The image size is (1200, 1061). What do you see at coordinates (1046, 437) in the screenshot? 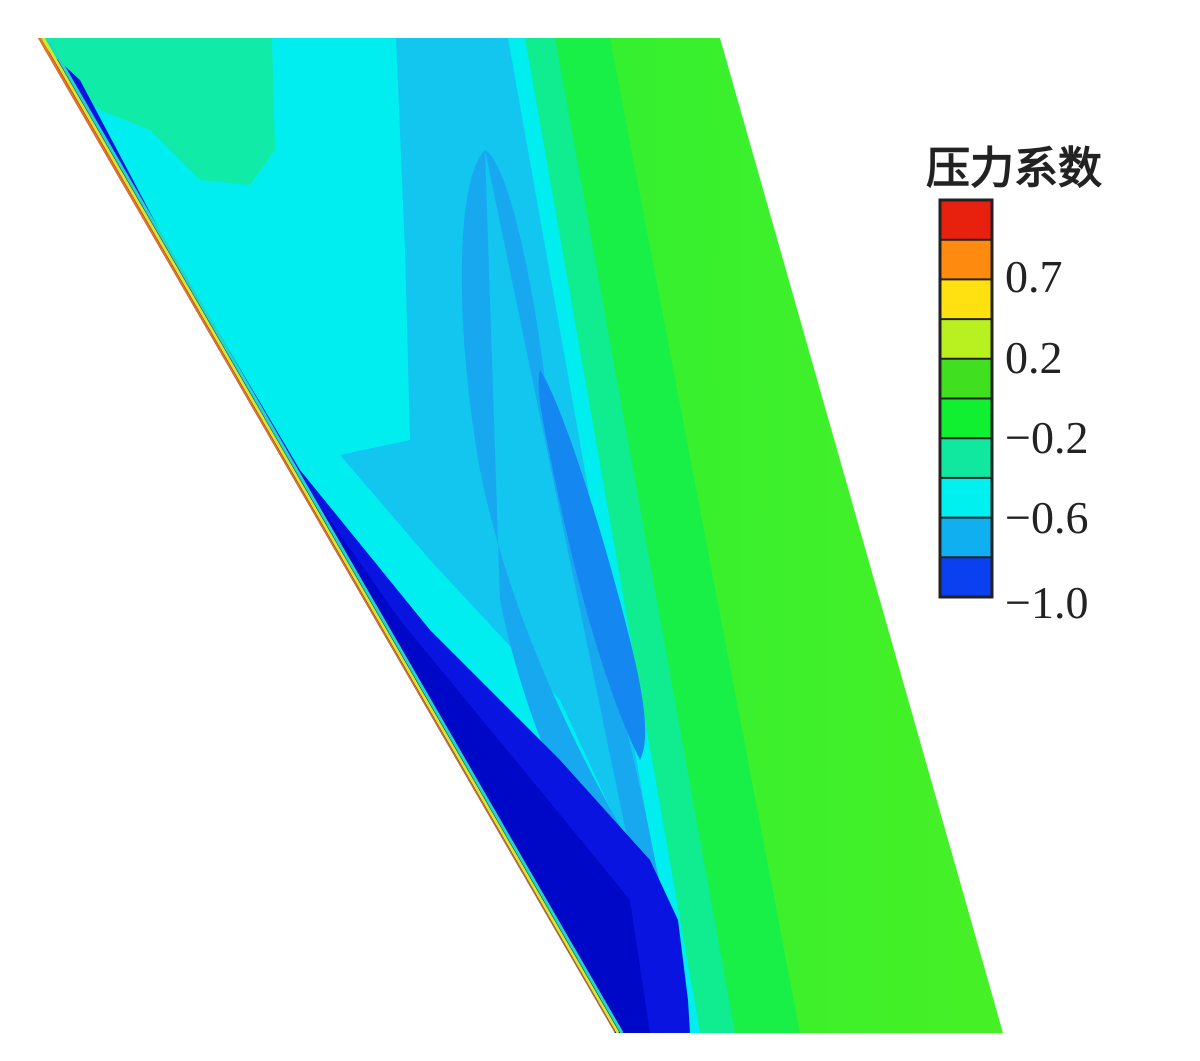
I see `legend-tick-label: −0.2` at bounding box center [1046, 437].